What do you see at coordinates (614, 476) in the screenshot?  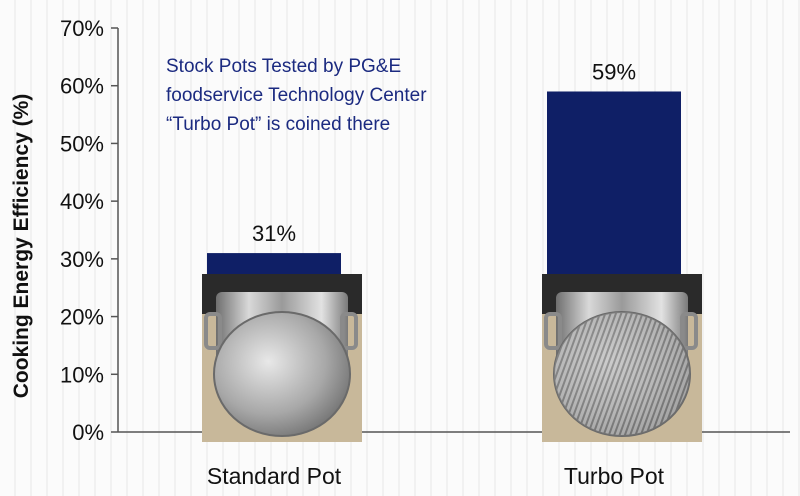 I see `category-label: Turbo Pot` at bounding box center [614, 476].